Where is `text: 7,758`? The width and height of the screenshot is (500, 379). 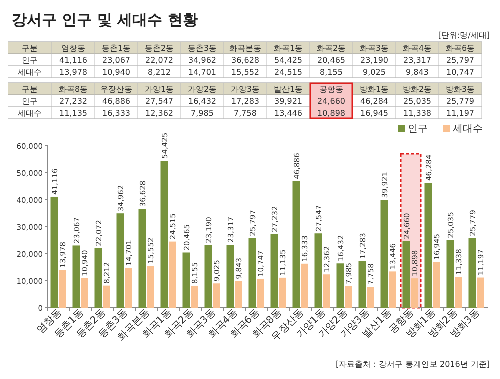 text: 7,758 is located at coordinates (245, 113).